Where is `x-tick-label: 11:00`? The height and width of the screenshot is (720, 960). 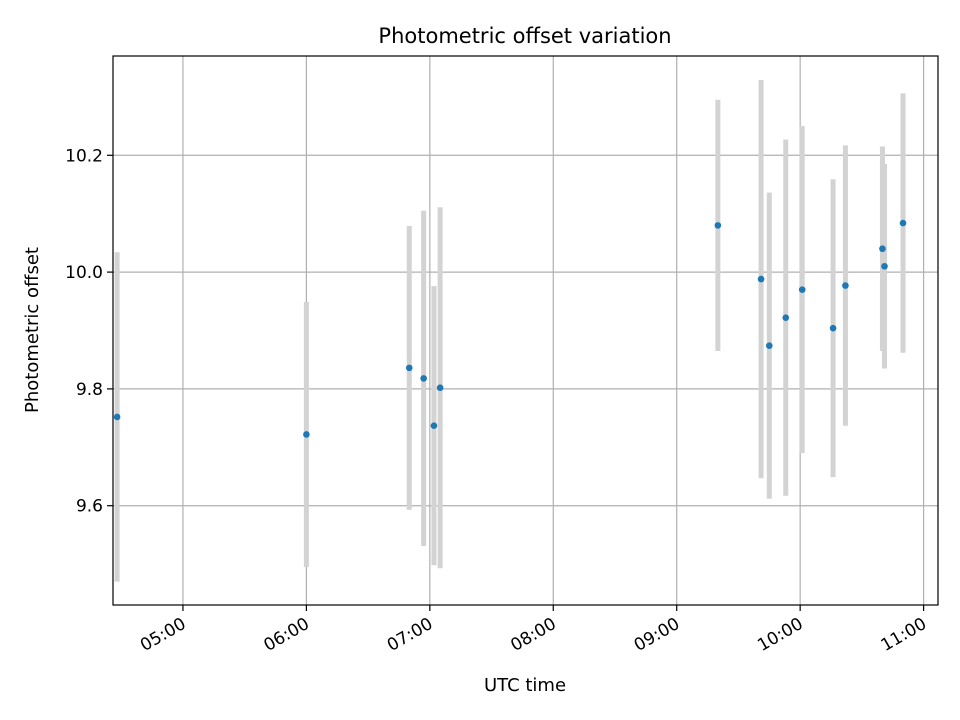 x-tick-label: 11:00 is located at coordinates (904, 635).